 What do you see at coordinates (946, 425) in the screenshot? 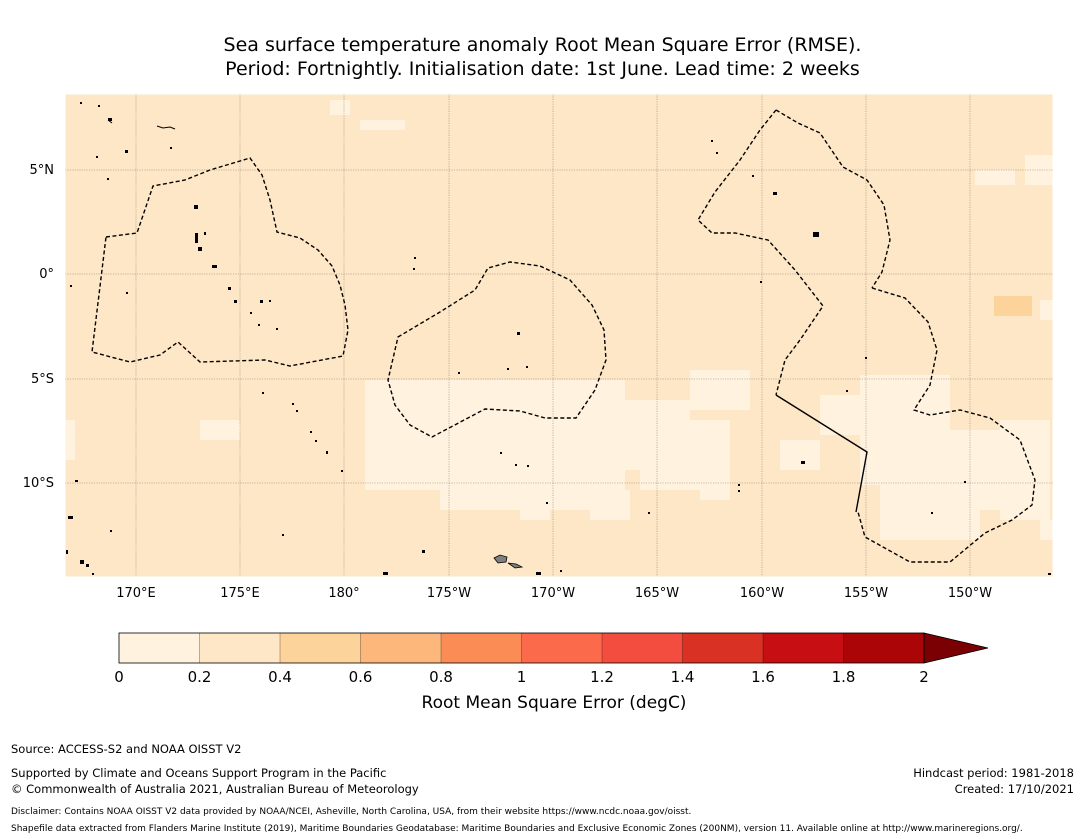
I see `eez-french-polynesia` at bounding box center [946, 425].